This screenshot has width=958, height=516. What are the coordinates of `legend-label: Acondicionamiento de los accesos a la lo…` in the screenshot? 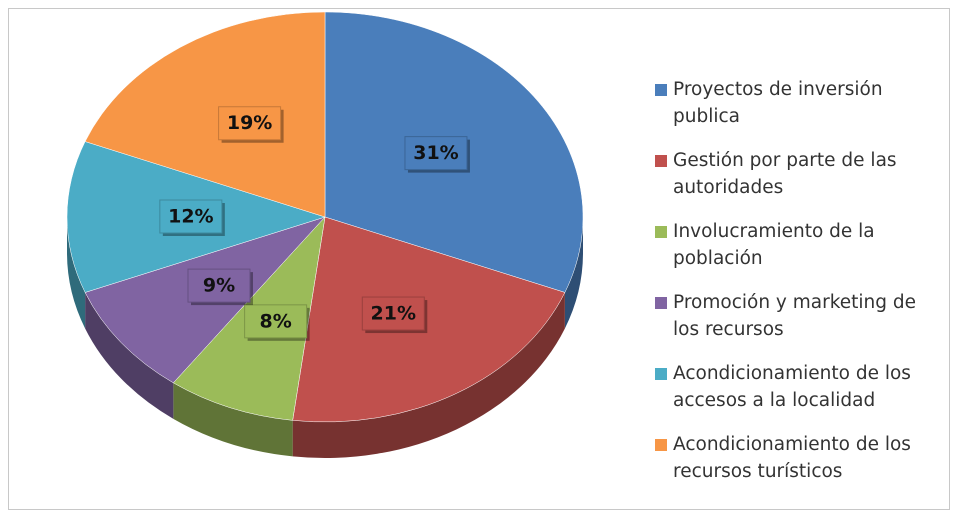 It's located at (792, 387).